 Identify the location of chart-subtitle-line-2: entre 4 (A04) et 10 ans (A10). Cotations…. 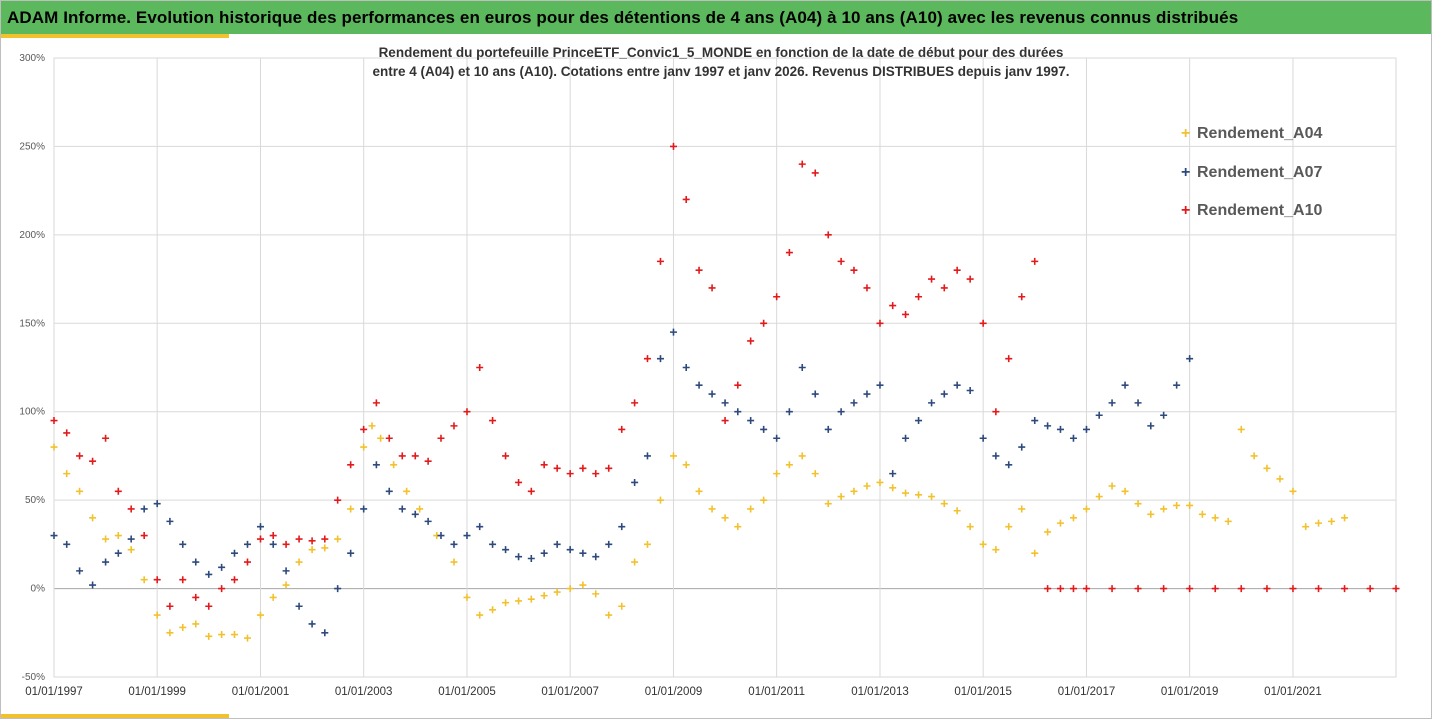
(721, 71).